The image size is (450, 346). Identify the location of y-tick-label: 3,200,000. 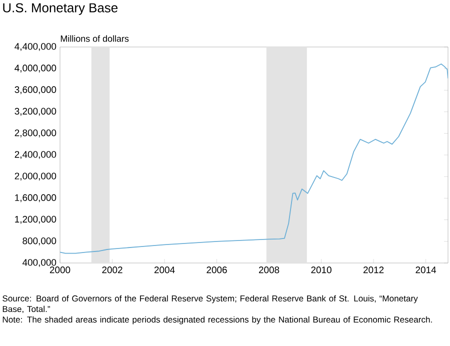
(35, 112).